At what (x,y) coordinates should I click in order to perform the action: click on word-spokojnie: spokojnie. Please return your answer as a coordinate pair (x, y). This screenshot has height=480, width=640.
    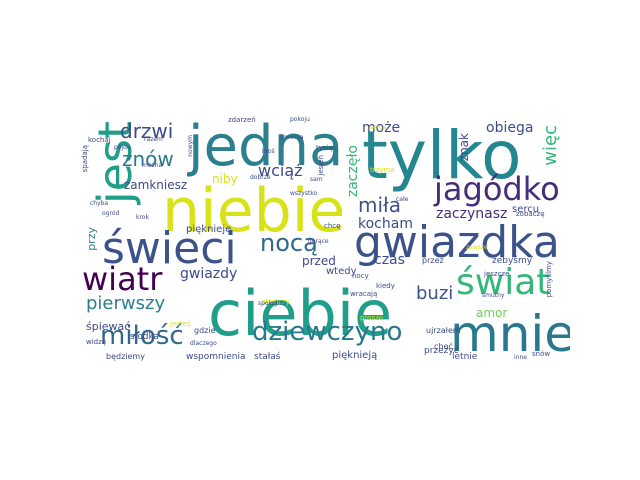
    Looking at the image, I should click on (272, 303).